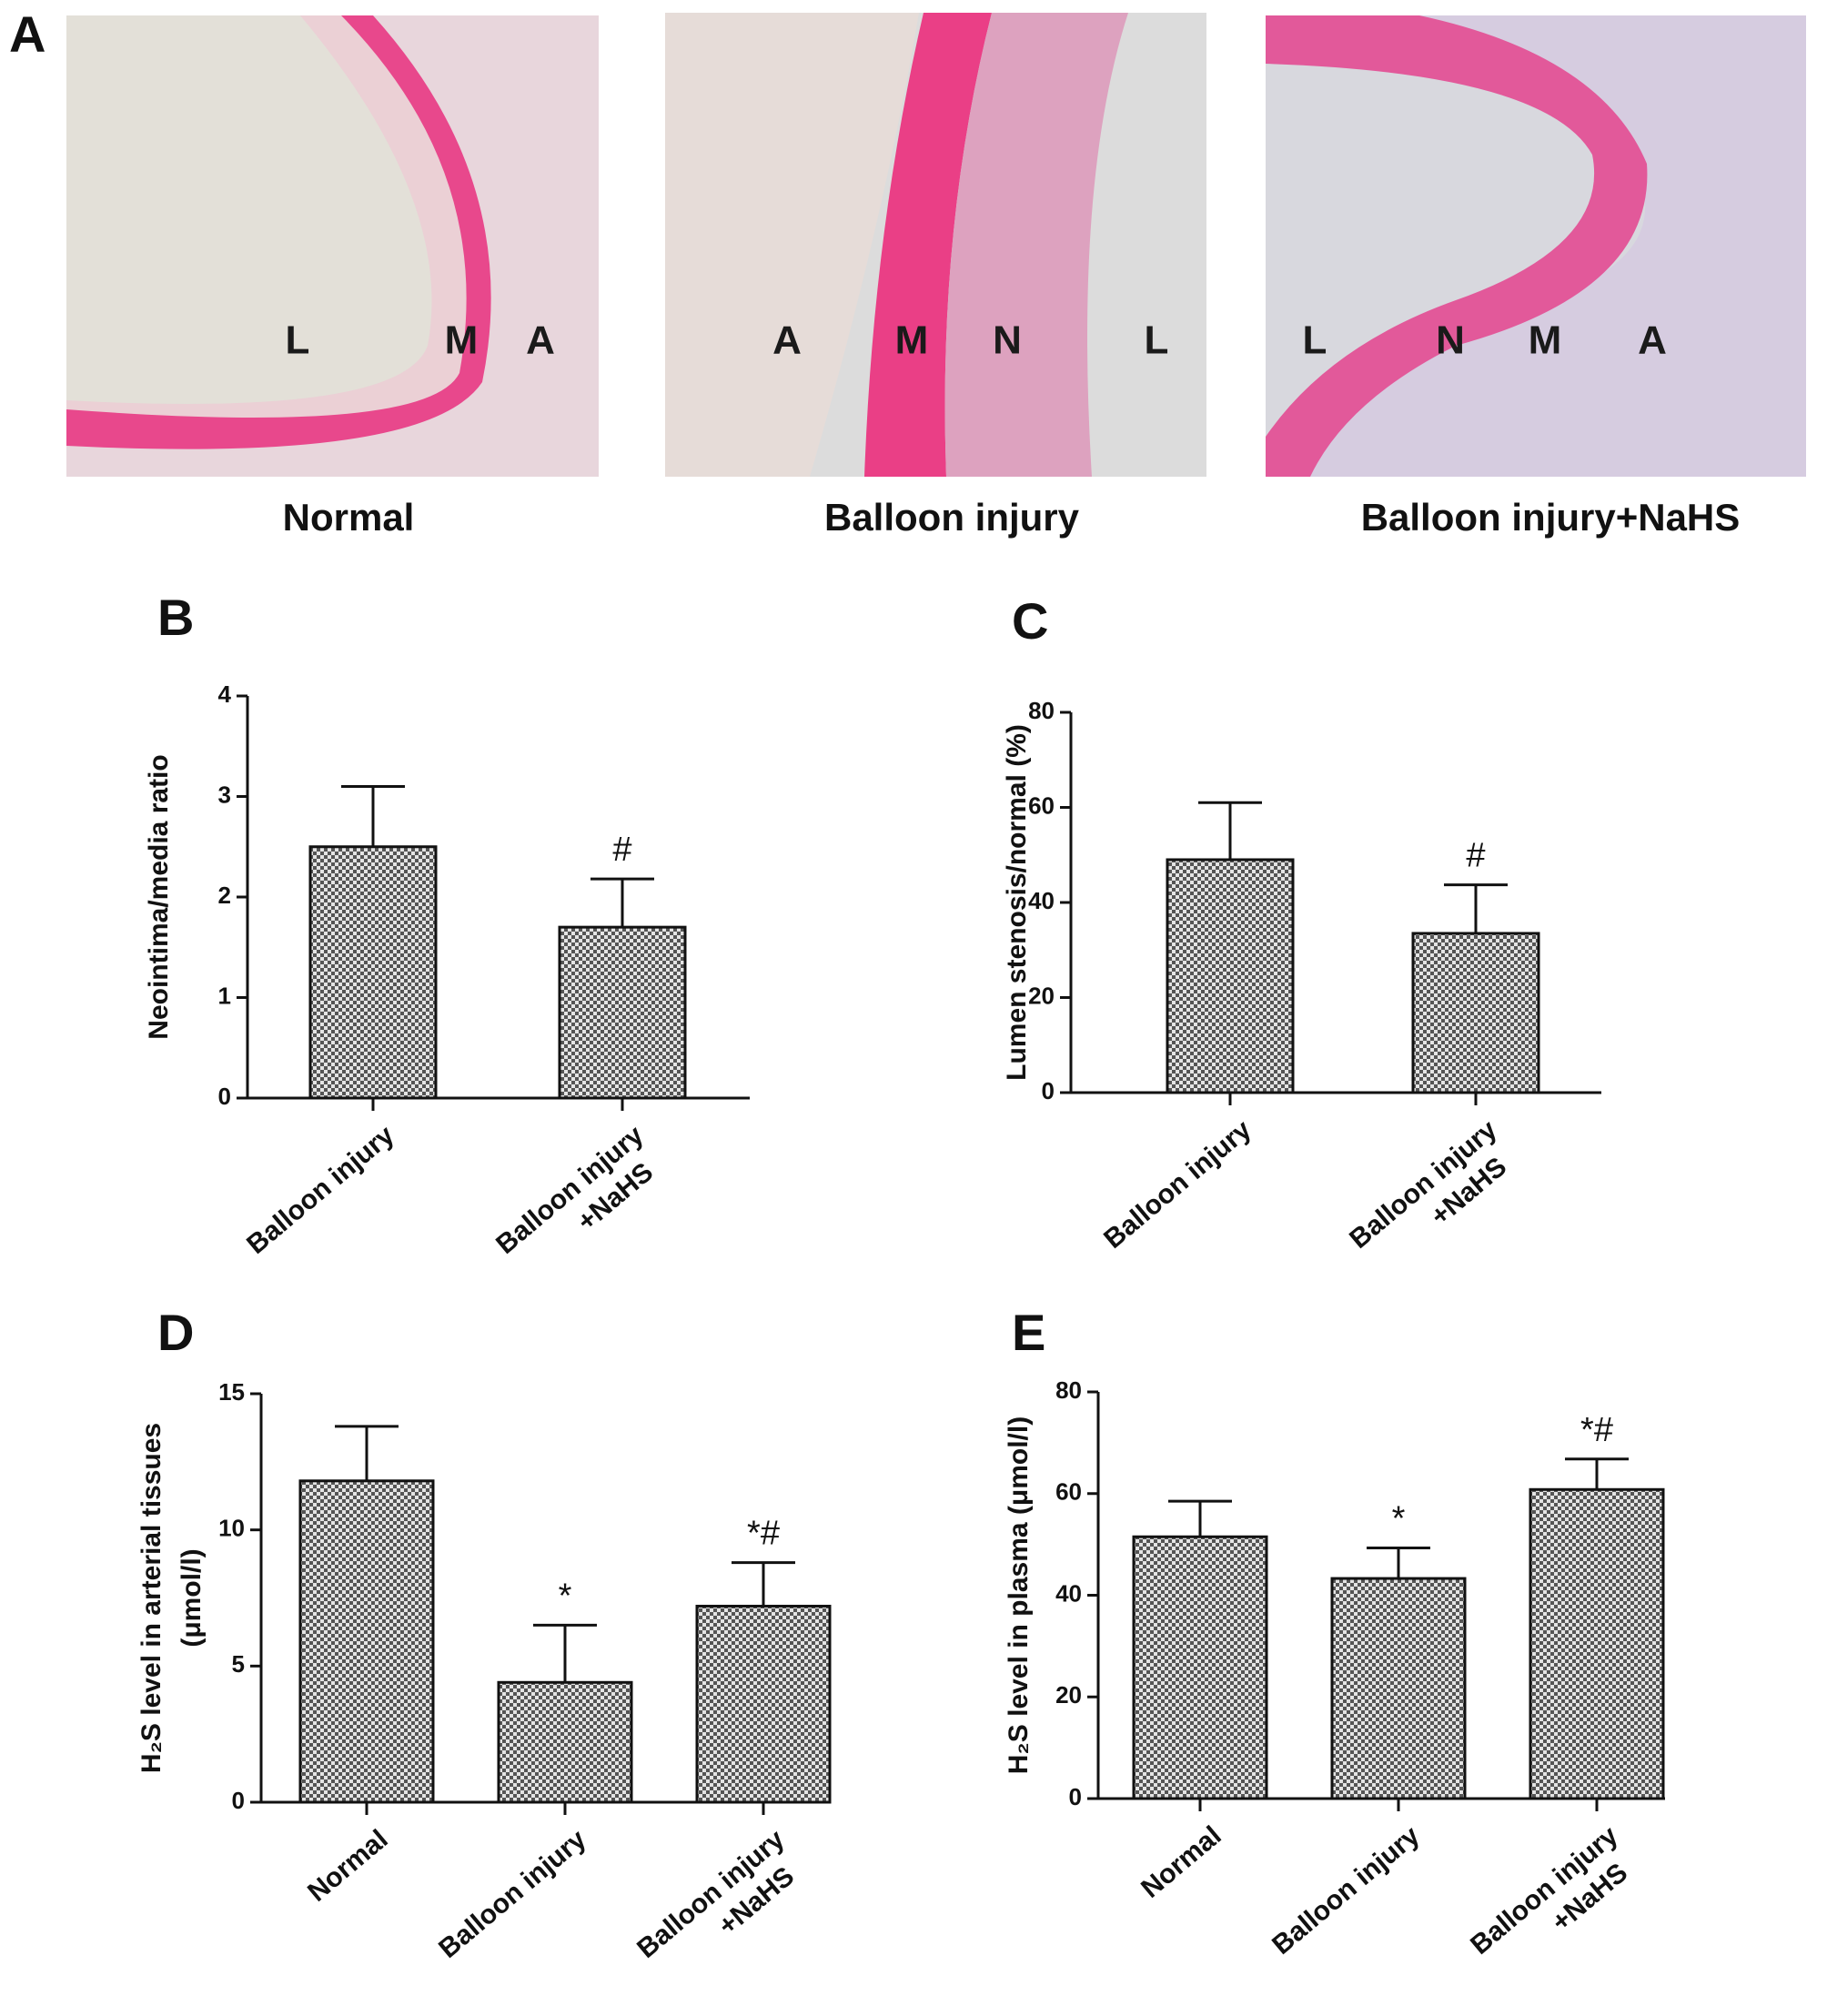 Image resolution: width=1827 pixels, height=2016 pixels. What do you see at coordinates (224, 795) in the screenshot?
I see `y-tick-label: 3` at bounding box center [224, 795].